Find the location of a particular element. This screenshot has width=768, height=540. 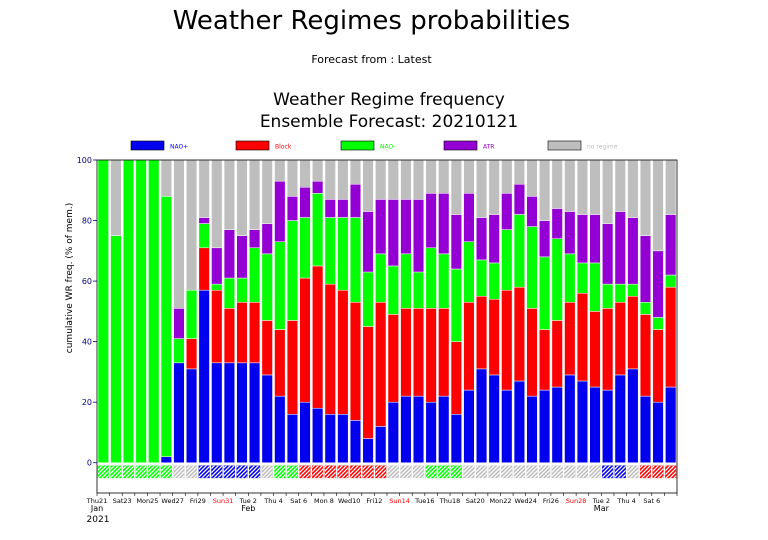

y-tick-label: 80 is located at coordinates (87, 221).